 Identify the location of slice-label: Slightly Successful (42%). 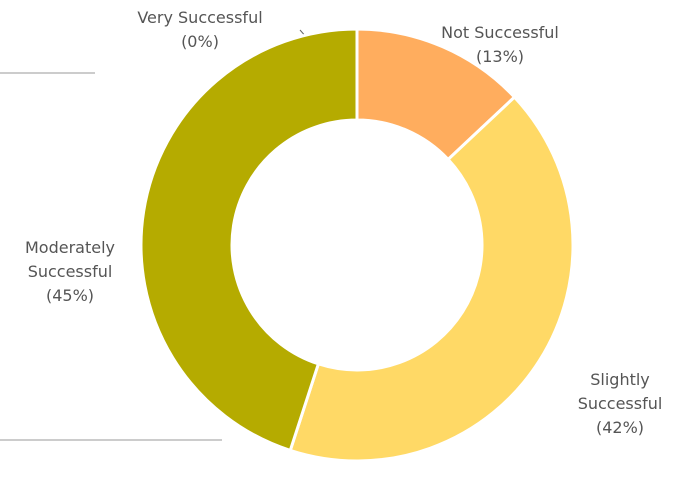
(620, 404).